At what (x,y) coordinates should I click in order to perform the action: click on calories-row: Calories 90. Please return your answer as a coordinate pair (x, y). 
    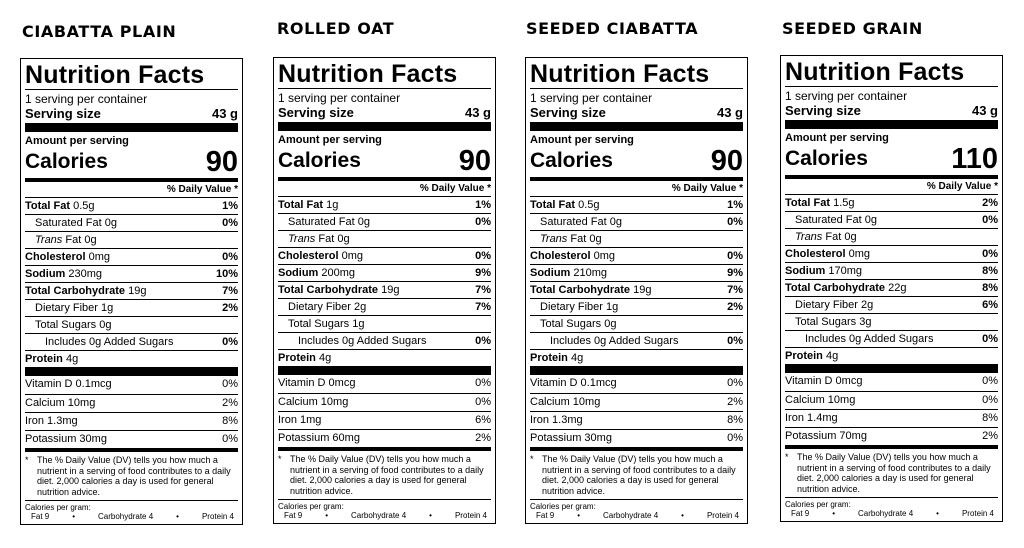
    Looking at the image, I should click on (131, 162).